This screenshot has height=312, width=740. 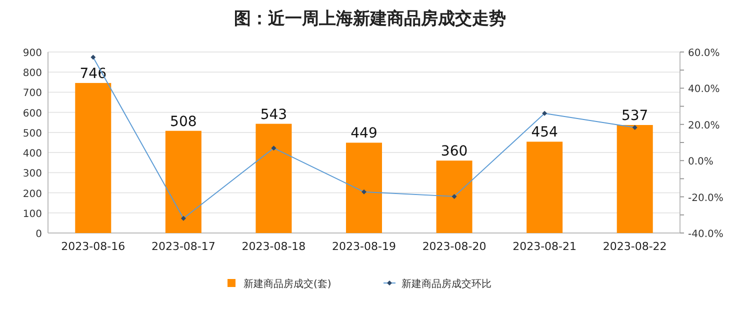 I want to click on y-tick-label: 0, so click(x=39, y=234).